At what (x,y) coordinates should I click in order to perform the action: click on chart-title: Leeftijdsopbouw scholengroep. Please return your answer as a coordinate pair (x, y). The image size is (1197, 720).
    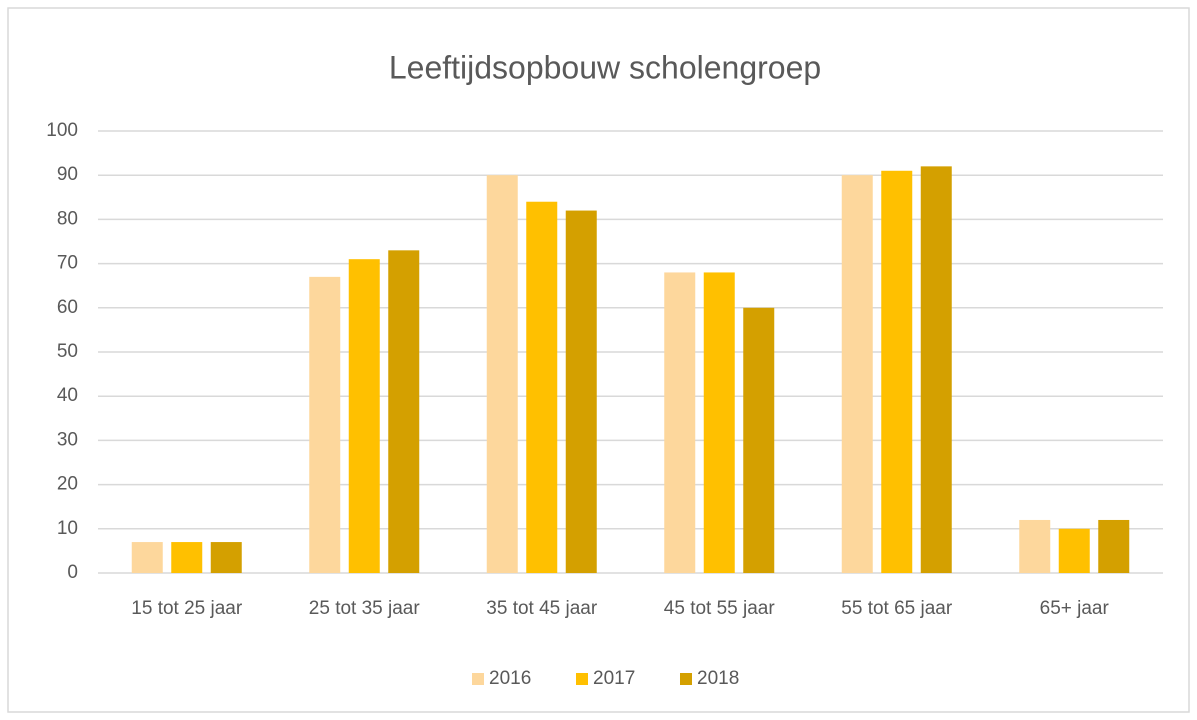
    Looking at the image, I should click on (605, 67).